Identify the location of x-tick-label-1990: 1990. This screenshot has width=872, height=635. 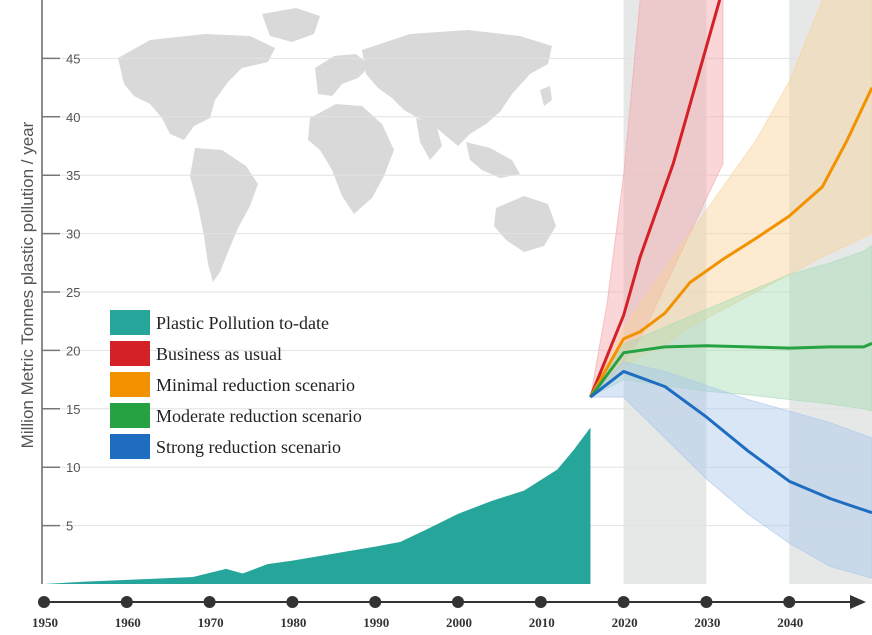
(376, 622).